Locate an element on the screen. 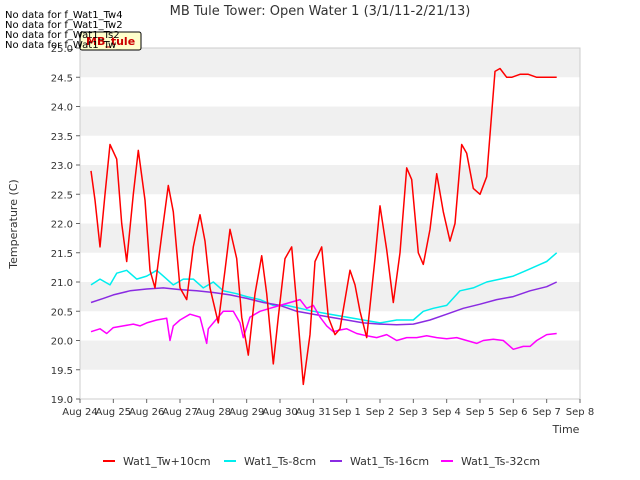 The width and height of the screenshot is (640, 480). y-tick-label: 22.0 is located at coordinates (62, 225).